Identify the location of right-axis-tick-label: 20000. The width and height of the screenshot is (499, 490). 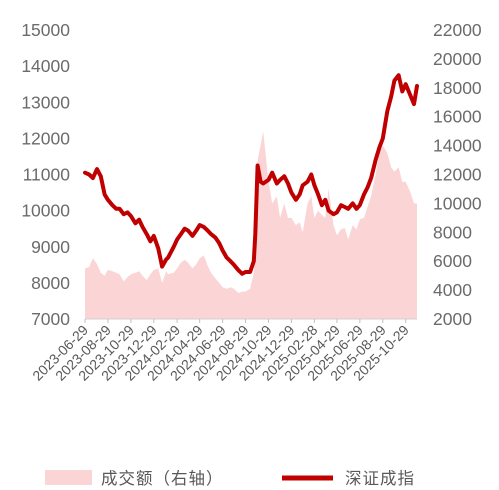
(457, 59).